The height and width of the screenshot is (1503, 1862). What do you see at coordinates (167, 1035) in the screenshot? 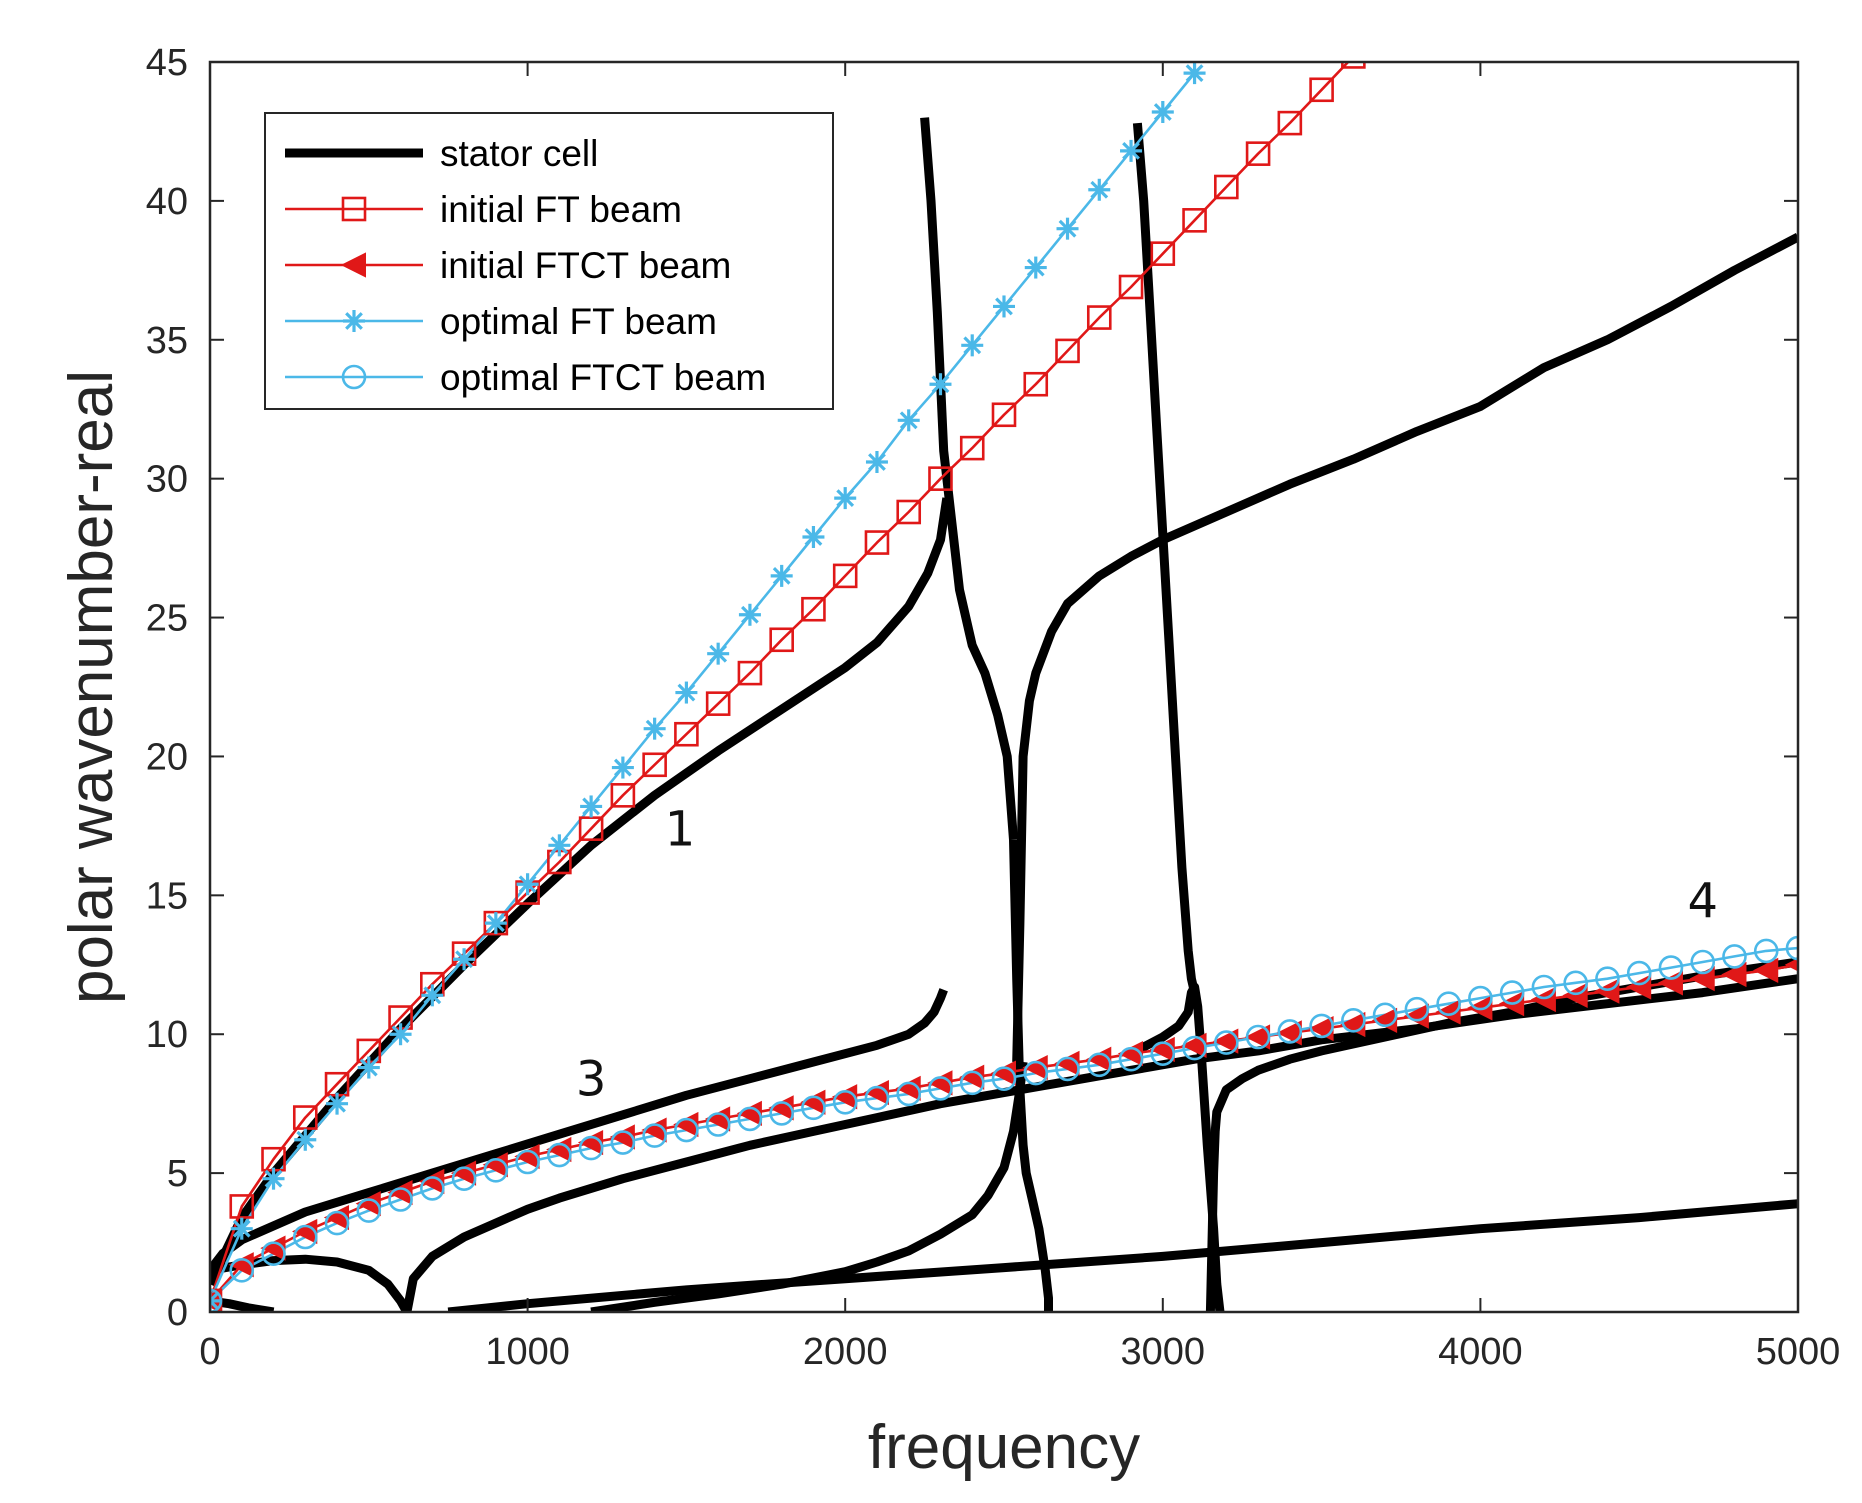
I see `y-tick-label: 10` at bounding box center [167, 1035].